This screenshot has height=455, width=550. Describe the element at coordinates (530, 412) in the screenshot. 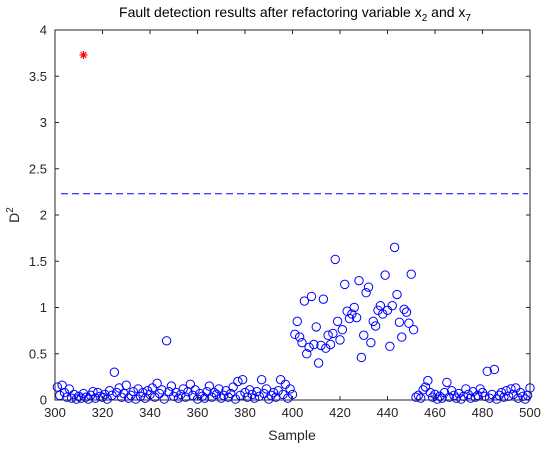

I see `x-tick-label: 500` at that location.